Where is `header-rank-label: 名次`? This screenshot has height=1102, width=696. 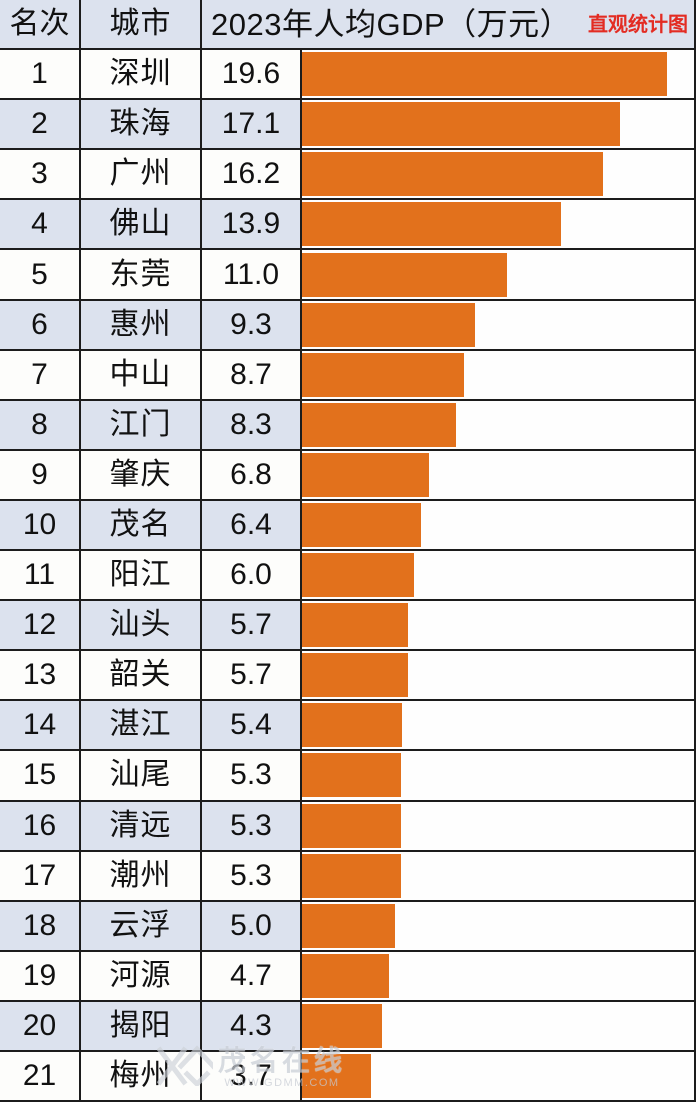
header-rank-label: 名次 is located at coordinates (40, 24).